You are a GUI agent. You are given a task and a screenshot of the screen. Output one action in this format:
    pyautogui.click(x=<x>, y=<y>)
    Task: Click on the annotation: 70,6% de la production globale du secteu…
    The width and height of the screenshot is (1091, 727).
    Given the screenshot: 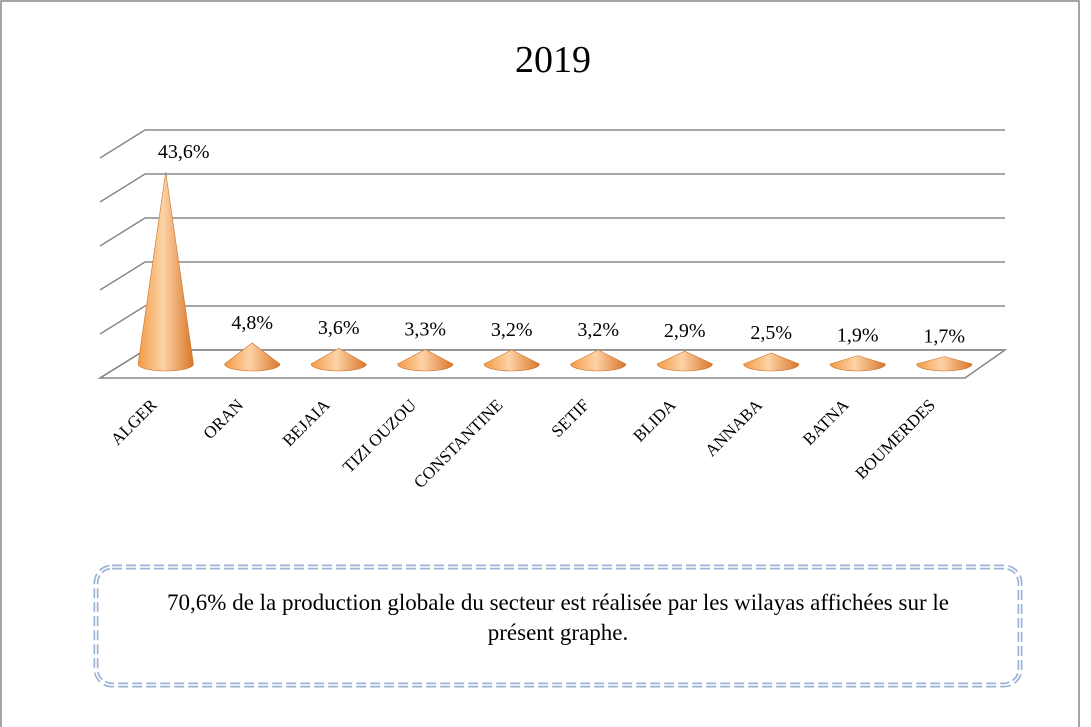 What is the action you would take?
    pyautogui.click(x=558, y=617)
    